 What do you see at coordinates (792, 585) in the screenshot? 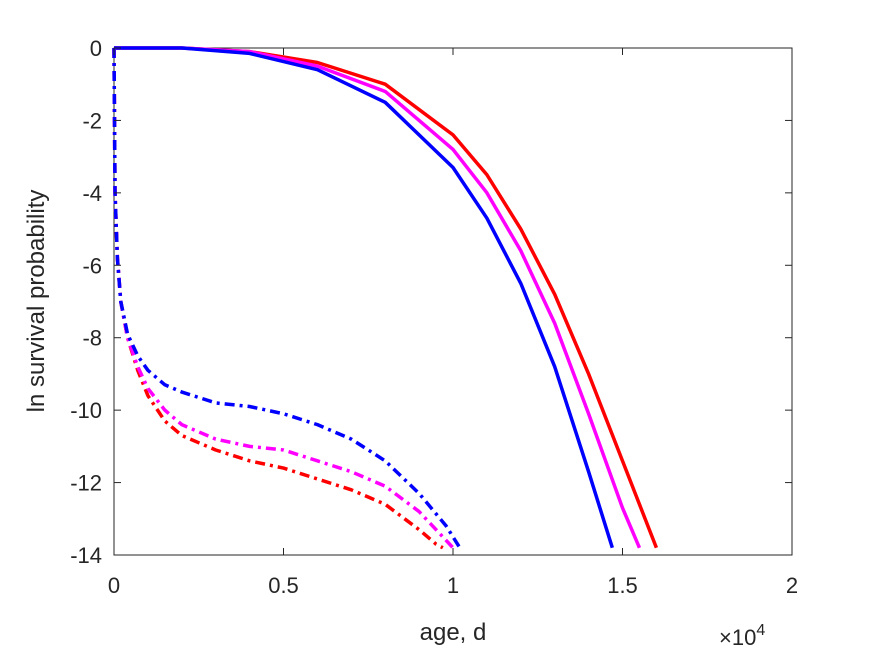
I see `x-tick-label: 2` at bounding box center [792, 585].